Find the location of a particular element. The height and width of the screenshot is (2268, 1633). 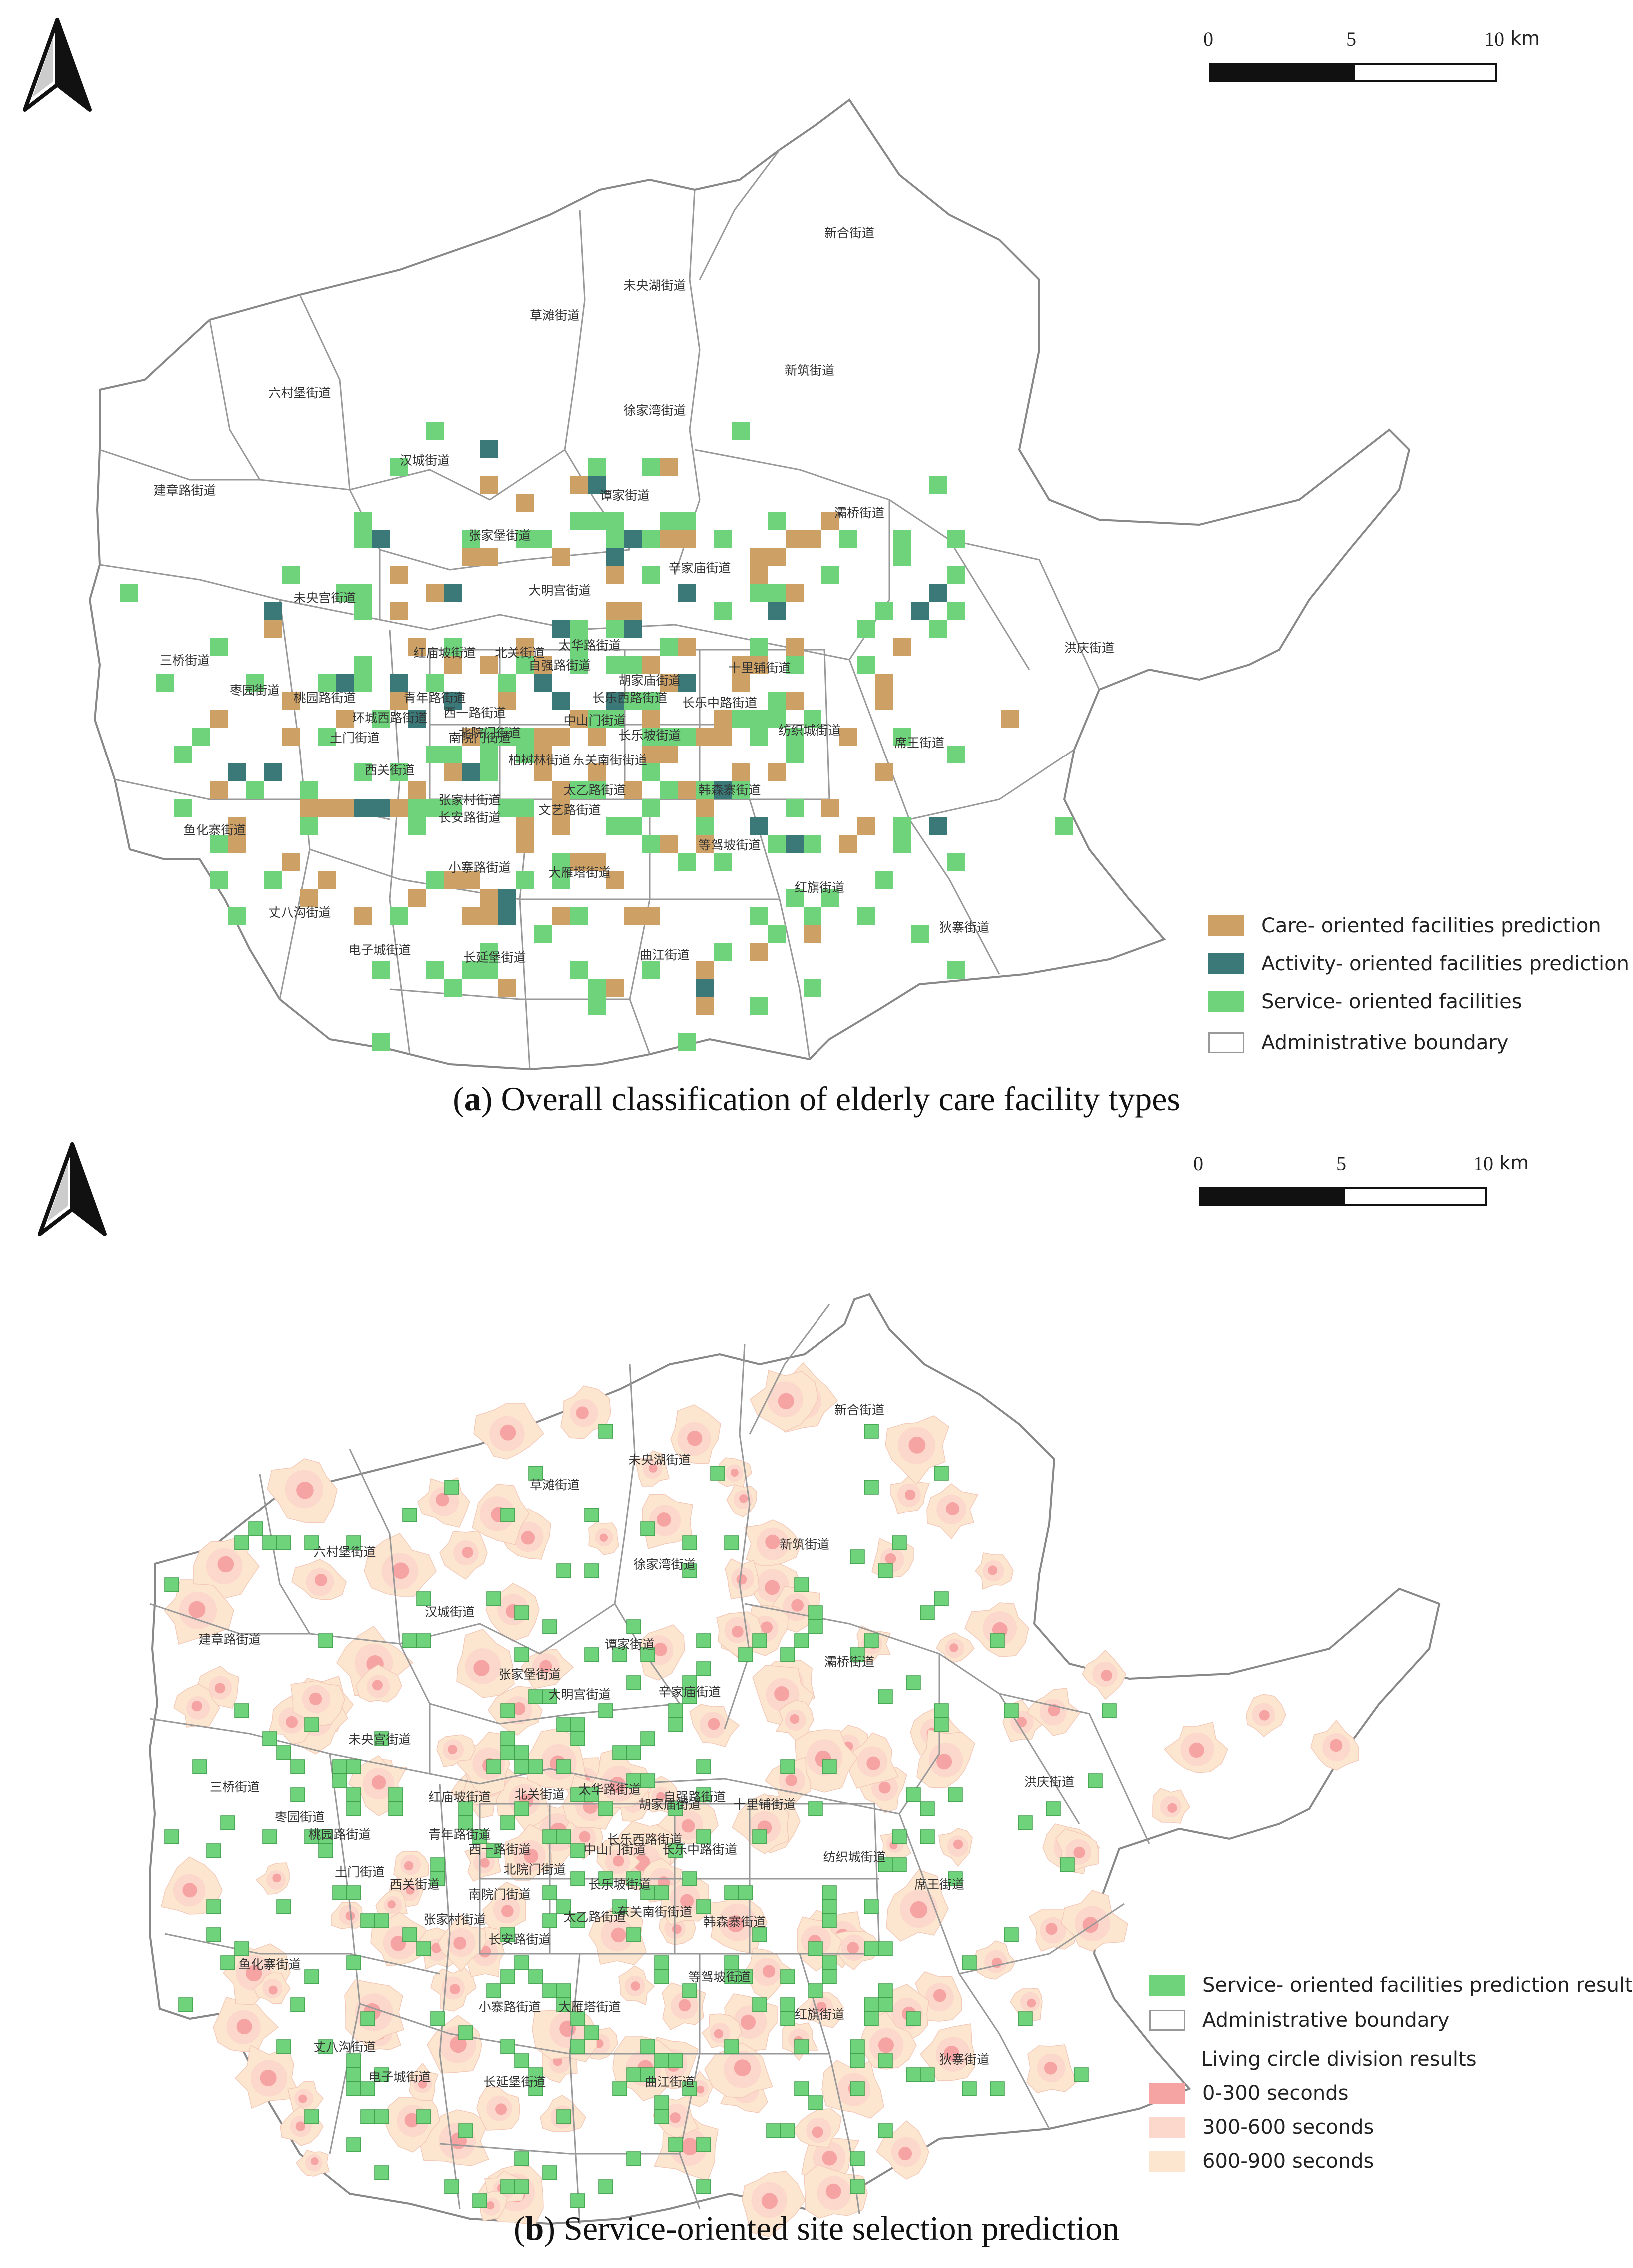

swatch-service is located at coordinates (1226, 1001).